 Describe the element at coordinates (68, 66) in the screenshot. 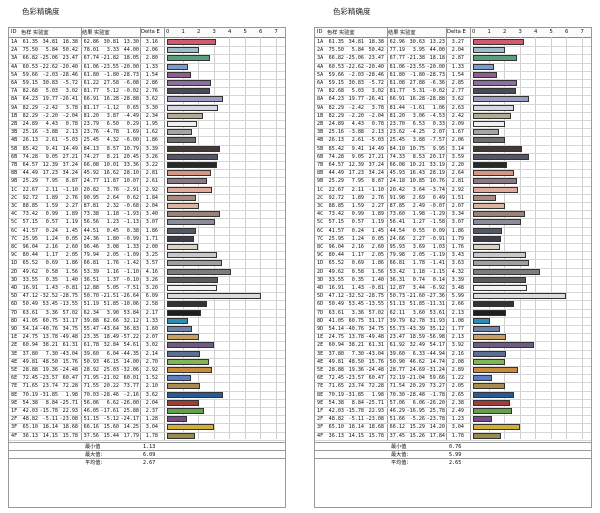

I see `left-cell-s3: -20.40` at that location.